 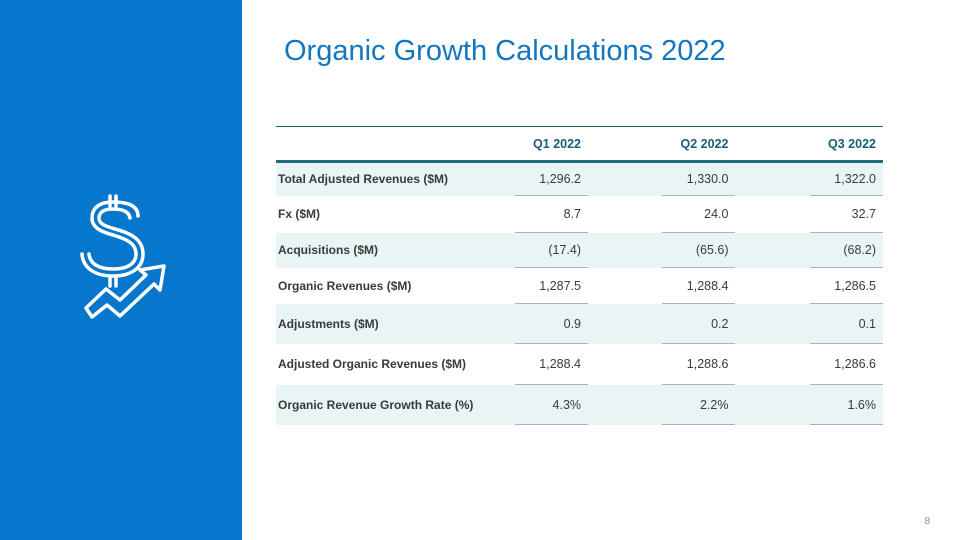 What do you see at coordinates (557, 143) in the screenshot?
I see `header-q1: Q1 2022` at bounding box center [557, 143].